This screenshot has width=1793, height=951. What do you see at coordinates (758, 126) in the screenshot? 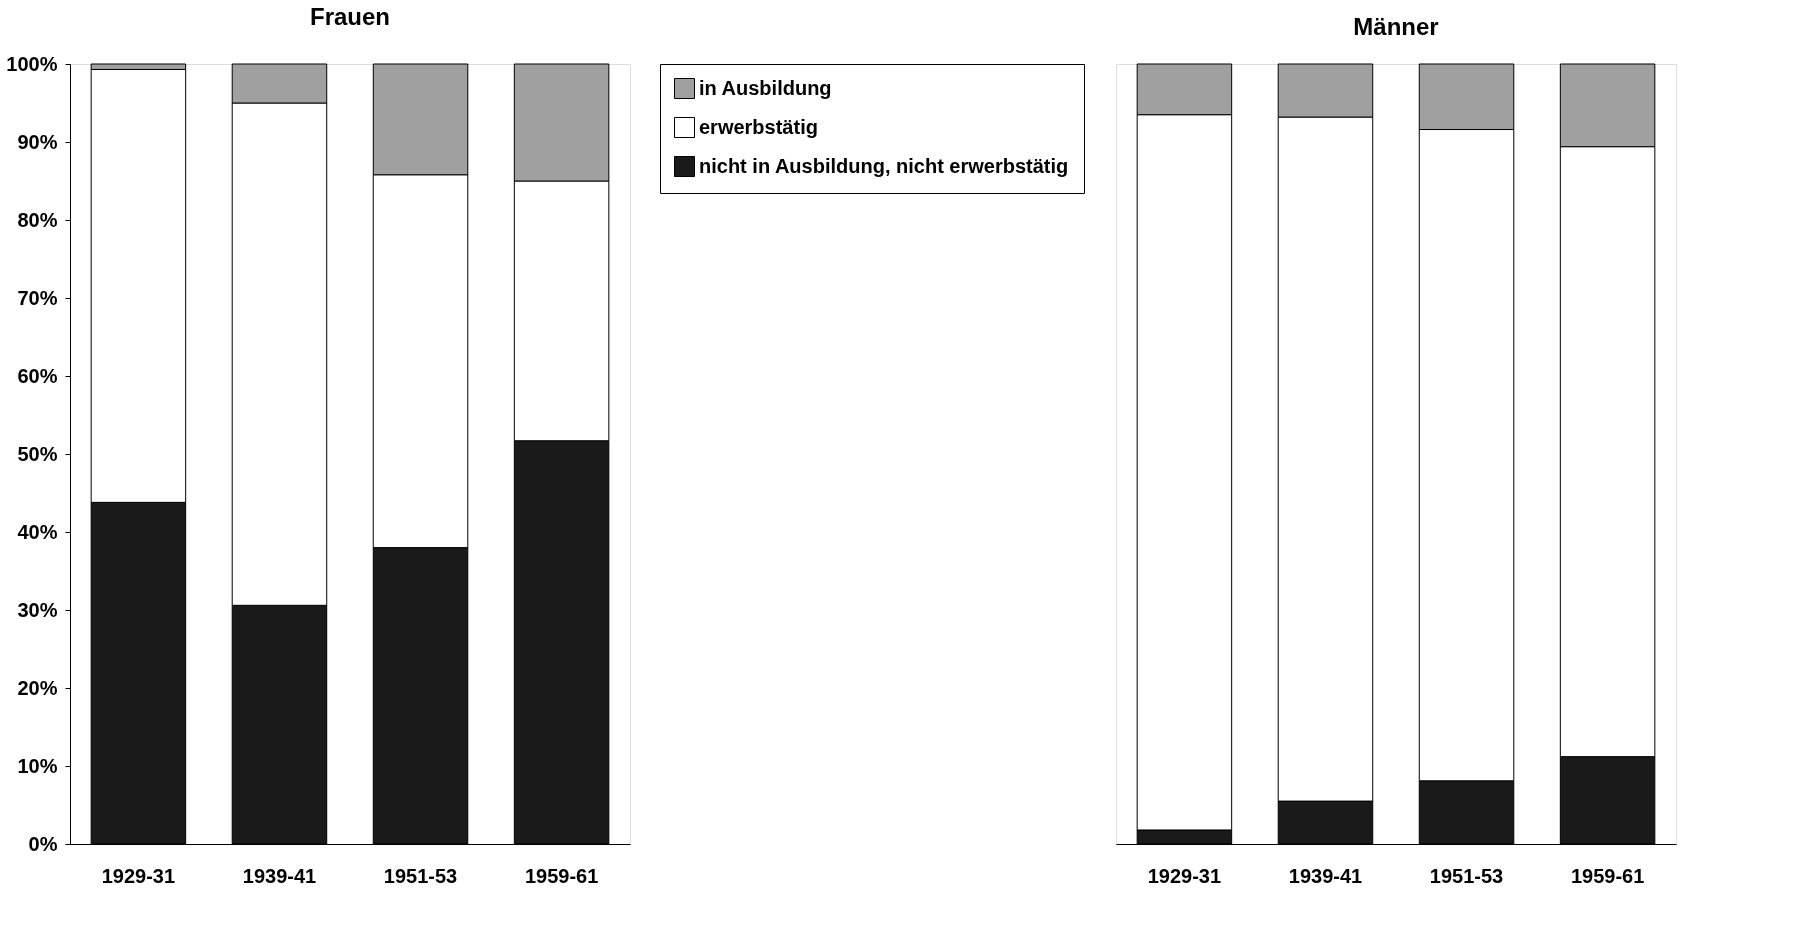
I see `legend-label: erwerbstätig` at bounding box center [758, 126].